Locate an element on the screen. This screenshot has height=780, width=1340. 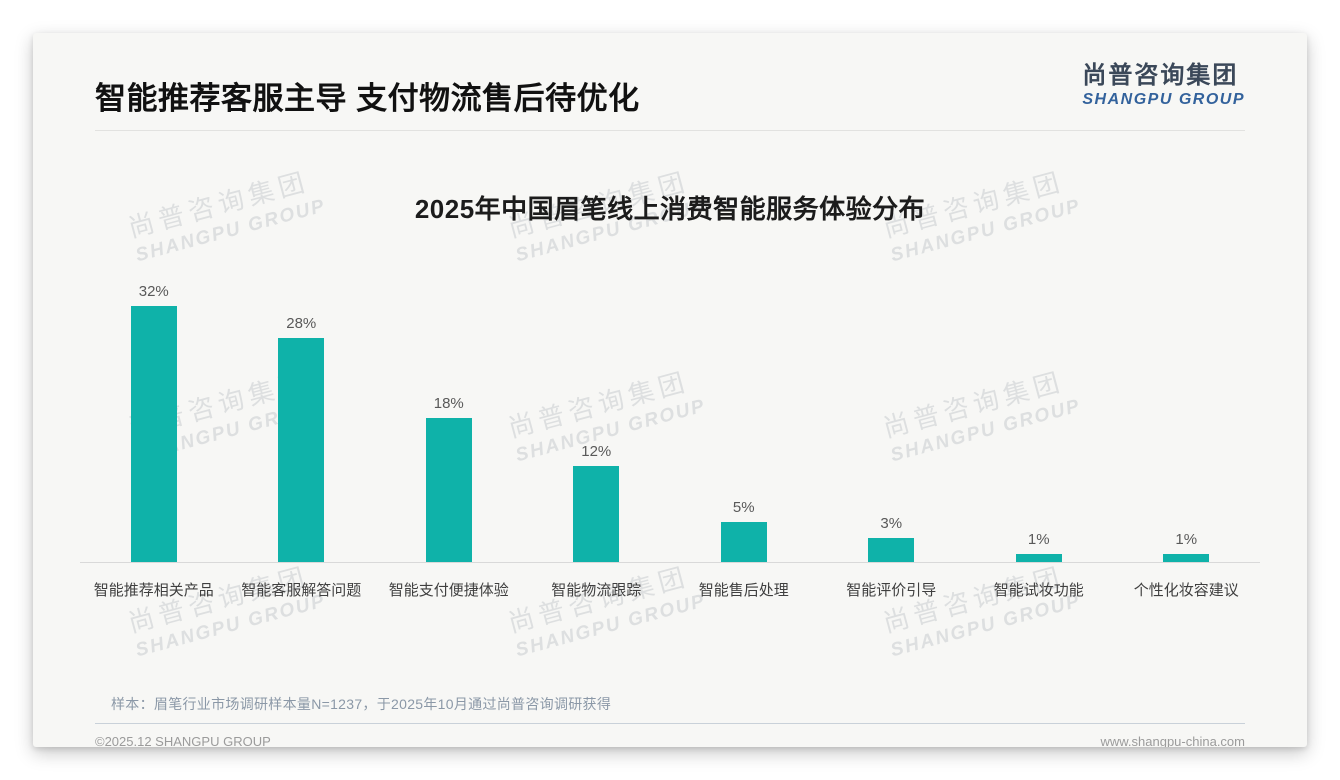
category-label: 智能售后处理 is located at coordinates (743, 590).